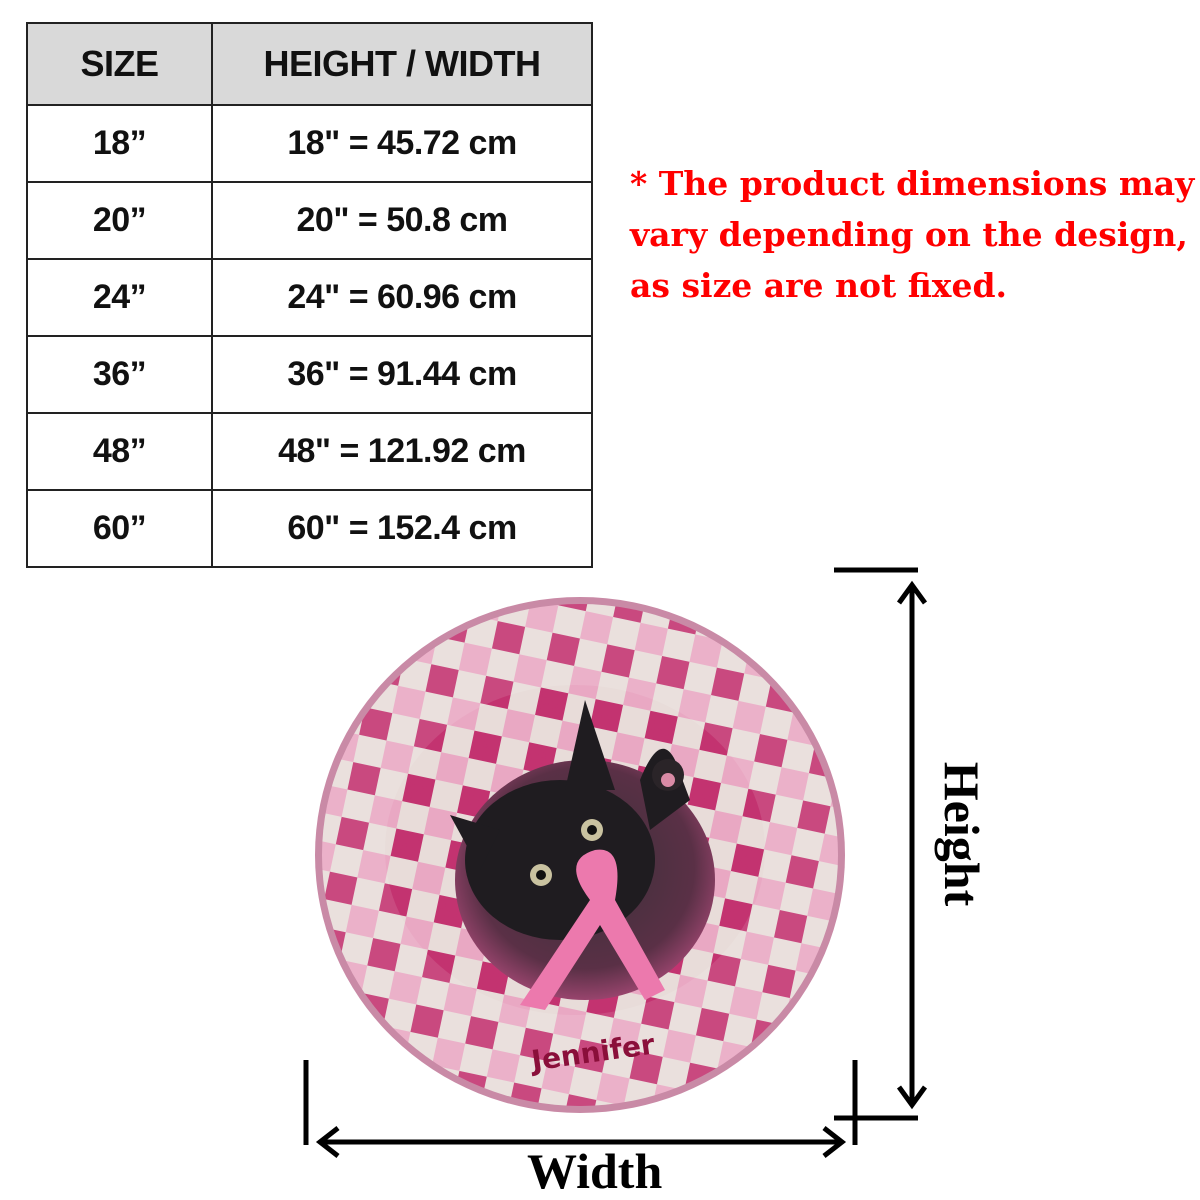 This screenshot has height=1200, width=1200. Describe the element at coordinates (592, 929) in the screenshot. I see `pink-ribbon` at that location.